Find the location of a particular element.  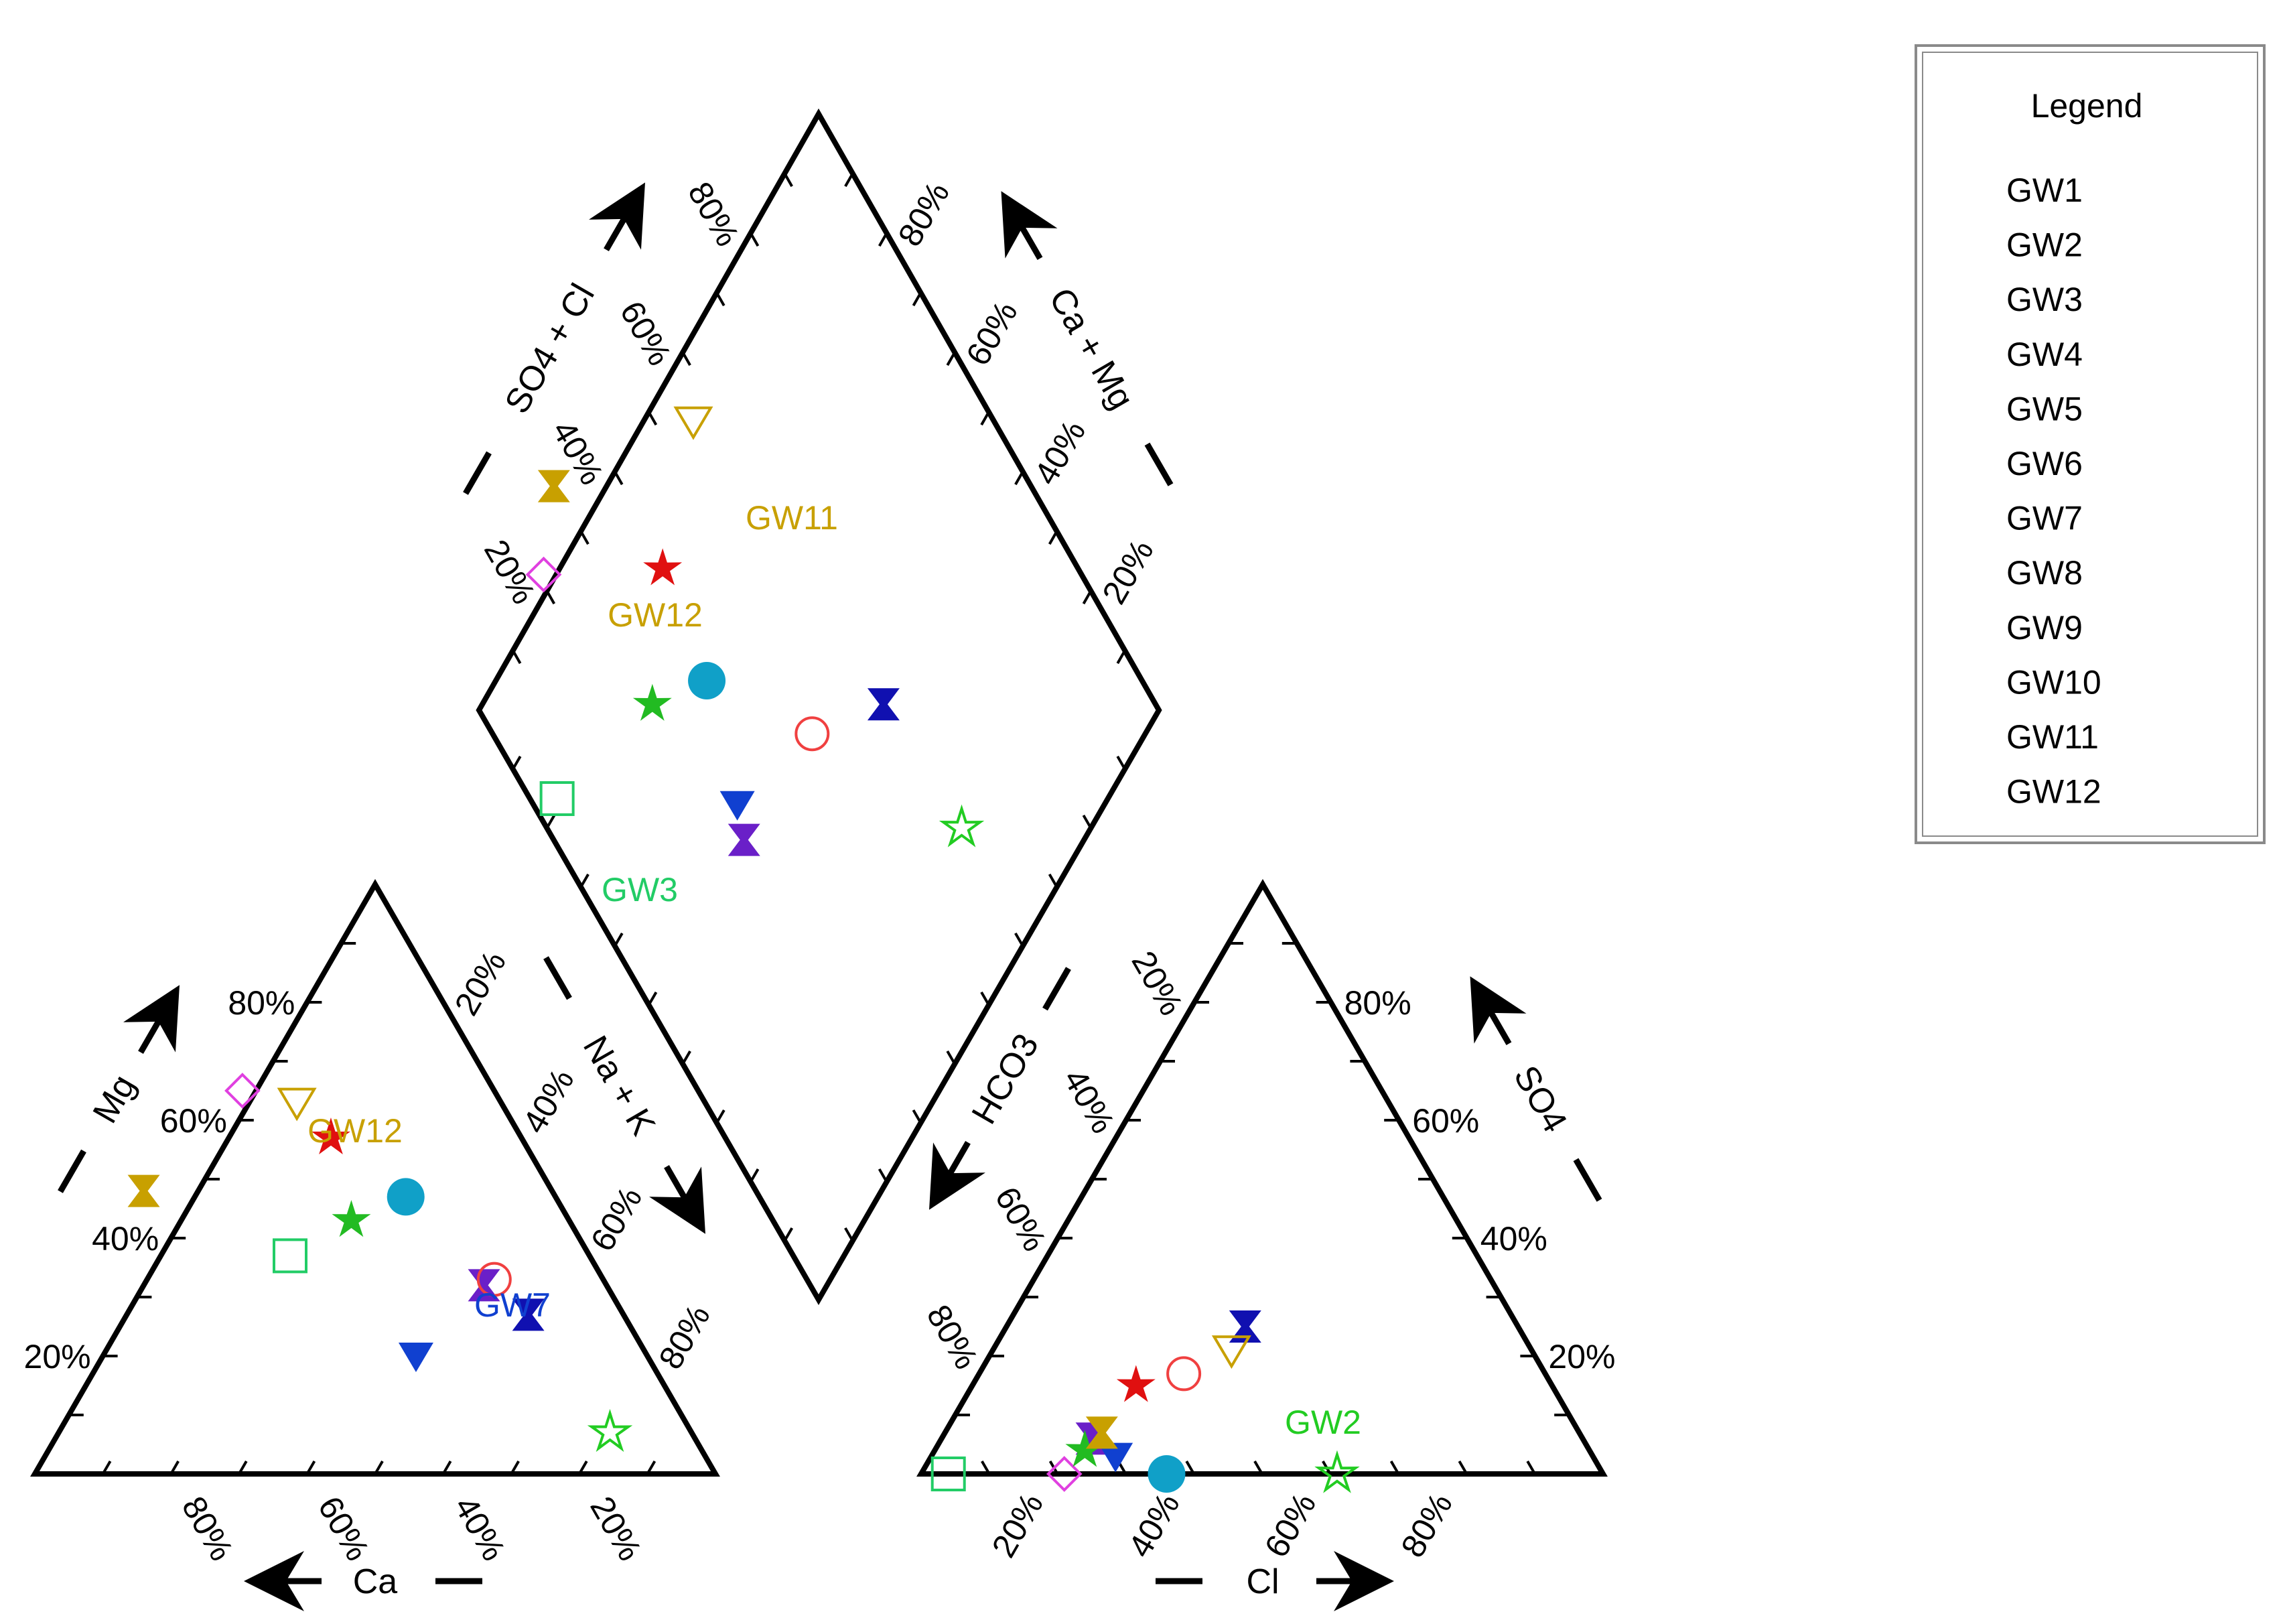

tick-label-mg: 20% is located at coordinates (57, 1356).